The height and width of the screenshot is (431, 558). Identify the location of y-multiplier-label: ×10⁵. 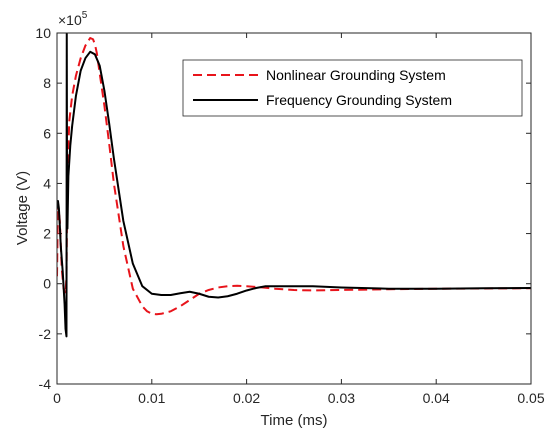
(73, 19).